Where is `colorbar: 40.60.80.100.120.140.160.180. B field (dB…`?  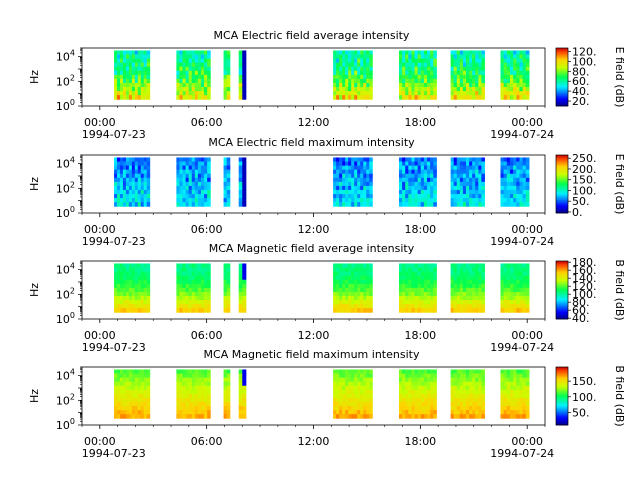 colorbar: 40.60.80.100.120.140.160.180. B field (dB… is located at coordinates (590, 290).